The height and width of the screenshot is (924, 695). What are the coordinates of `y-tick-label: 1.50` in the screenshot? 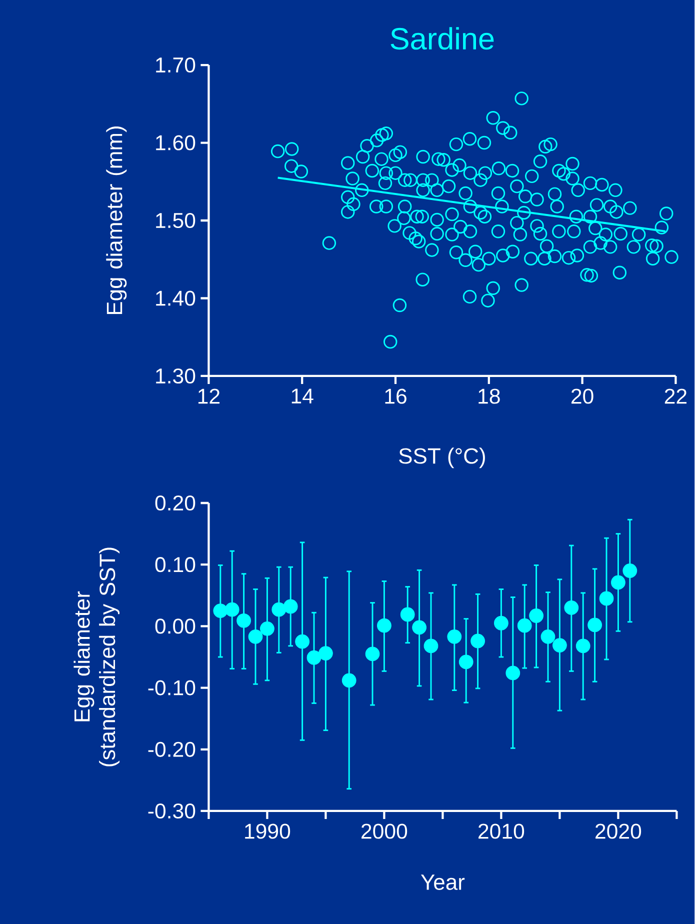 It's located at (176, 220).